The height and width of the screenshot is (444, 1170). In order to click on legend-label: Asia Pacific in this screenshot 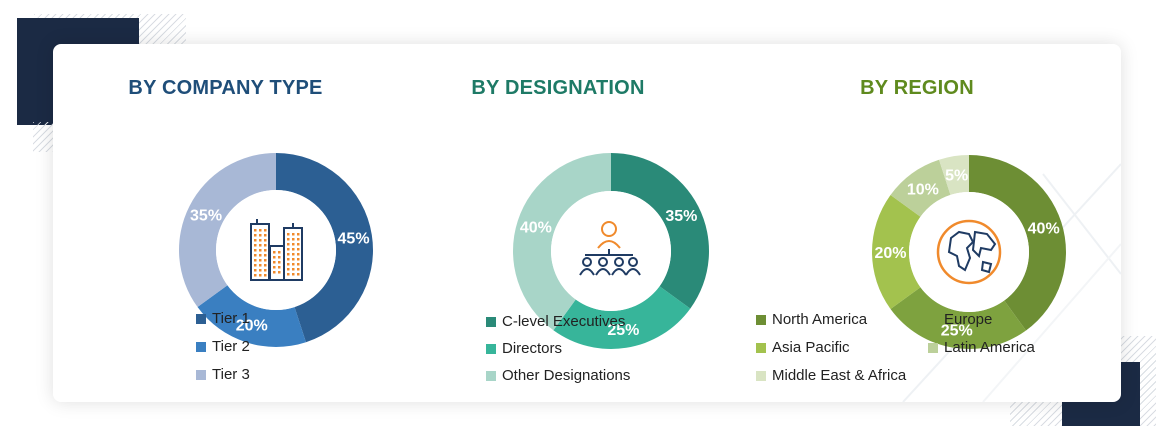, I will do `click(811, 347)`.